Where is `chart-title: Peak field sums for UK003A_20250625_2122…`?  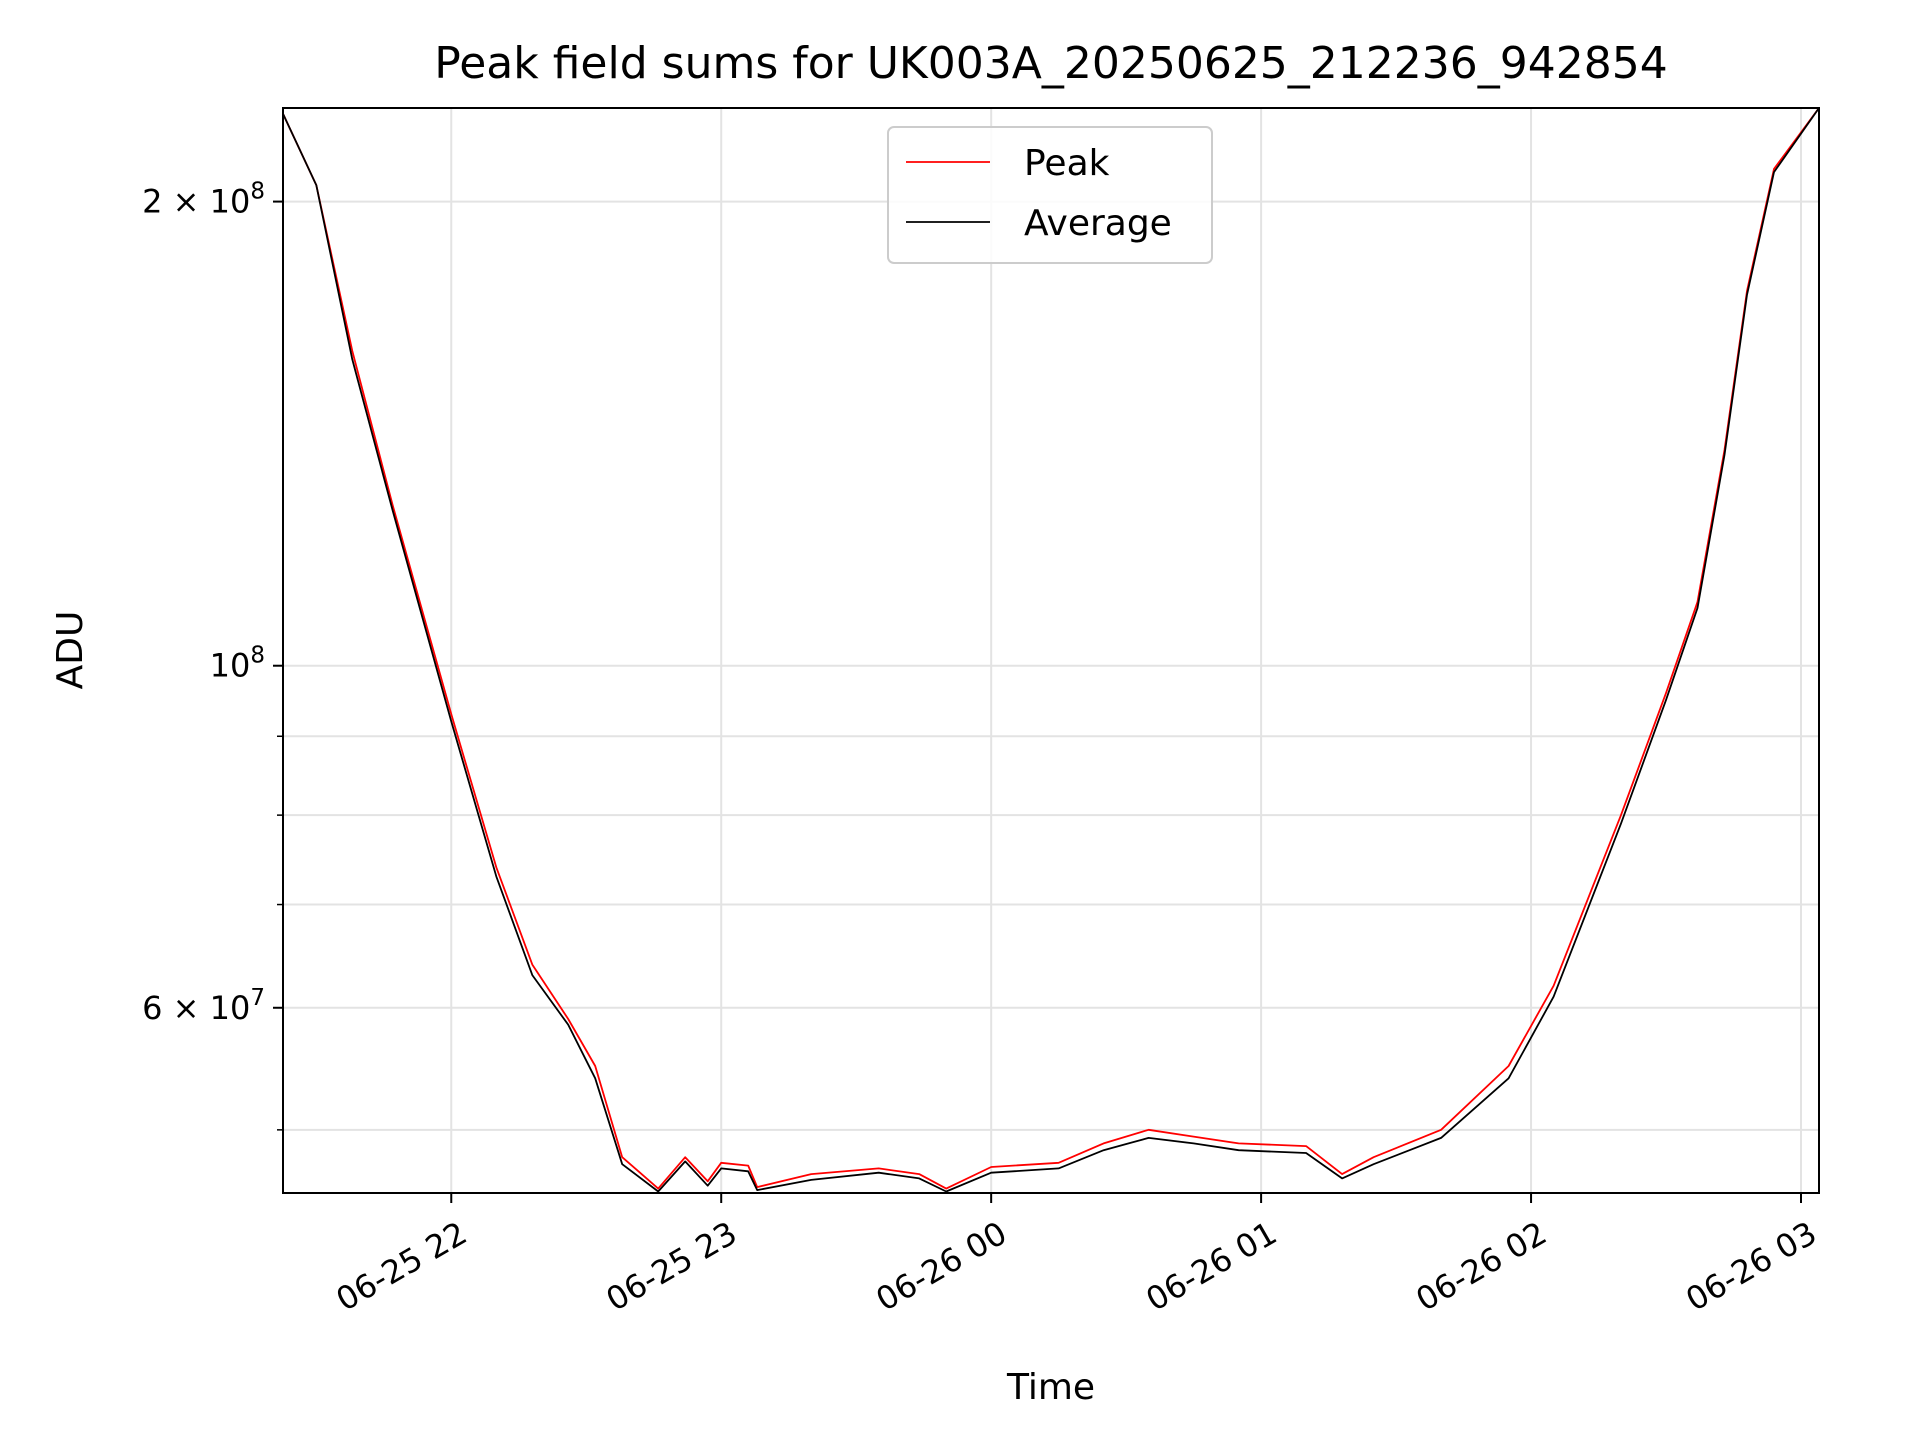 chart-title: Peak field sums for UK003A_20250625_2122… is located at coordinates (1050, 63).